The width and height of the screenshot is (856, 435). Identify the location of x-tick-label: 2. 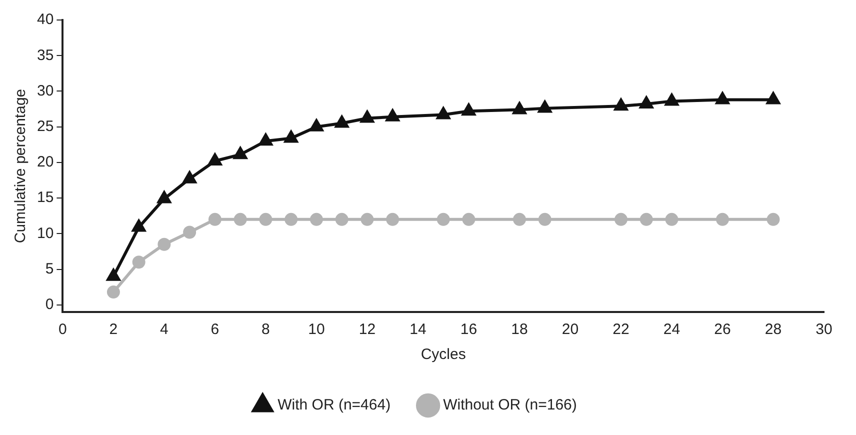
(113, 329).